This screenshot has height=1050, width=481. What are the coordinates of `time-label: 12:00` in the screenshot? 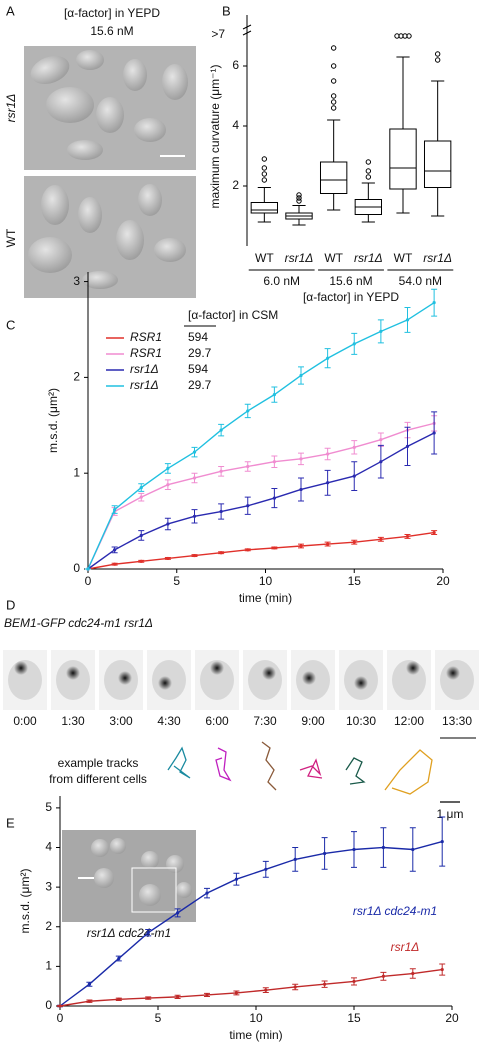 It's located at (409, 721).